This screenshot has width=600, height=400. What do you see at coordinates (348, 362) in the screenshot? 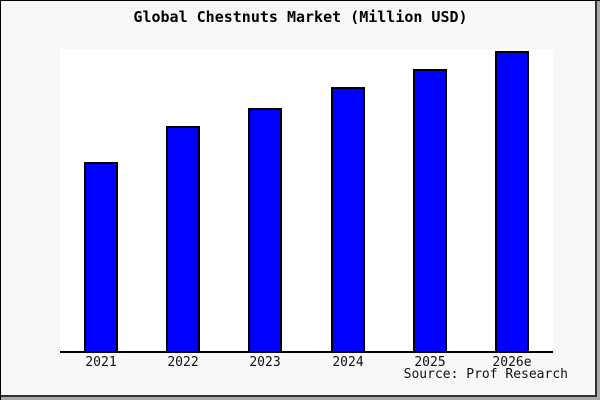
I see `x-tick-label-2024: 2024` at bounding box center [348, 362].